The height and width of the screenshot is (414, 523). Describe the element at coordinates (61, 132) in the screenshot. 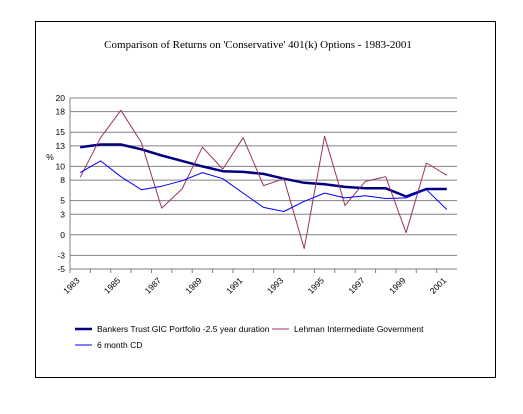

I see `y-tick-label: 15` at that location.